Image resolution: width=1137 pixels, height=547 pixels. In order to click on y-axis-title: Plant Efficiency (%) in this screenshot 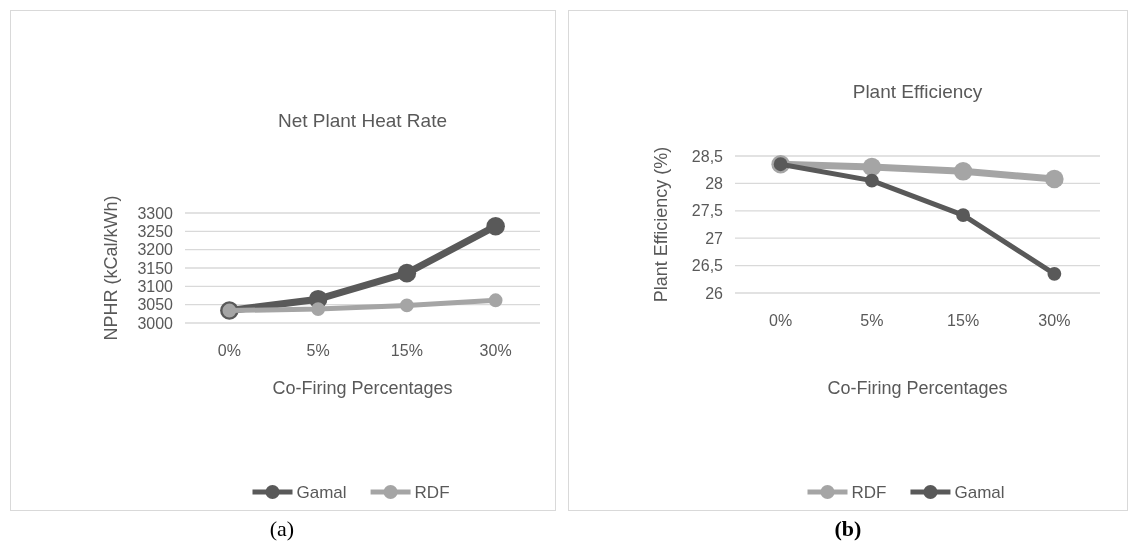, I will do `click(661, 224)`.